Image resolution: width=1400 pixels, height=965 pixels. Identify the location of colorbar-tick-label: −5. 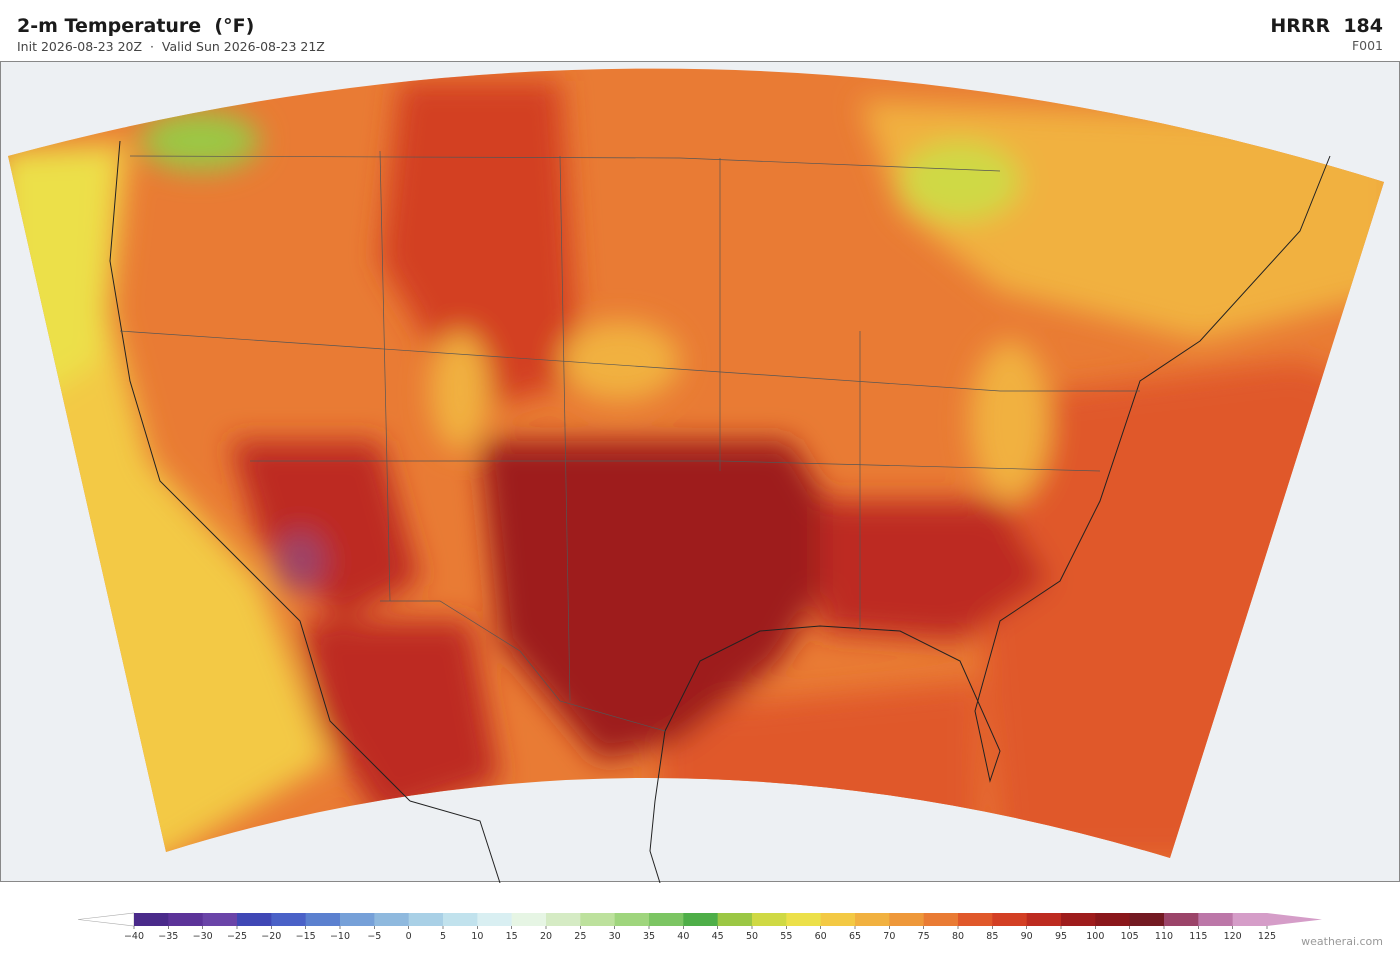
(374, 936).